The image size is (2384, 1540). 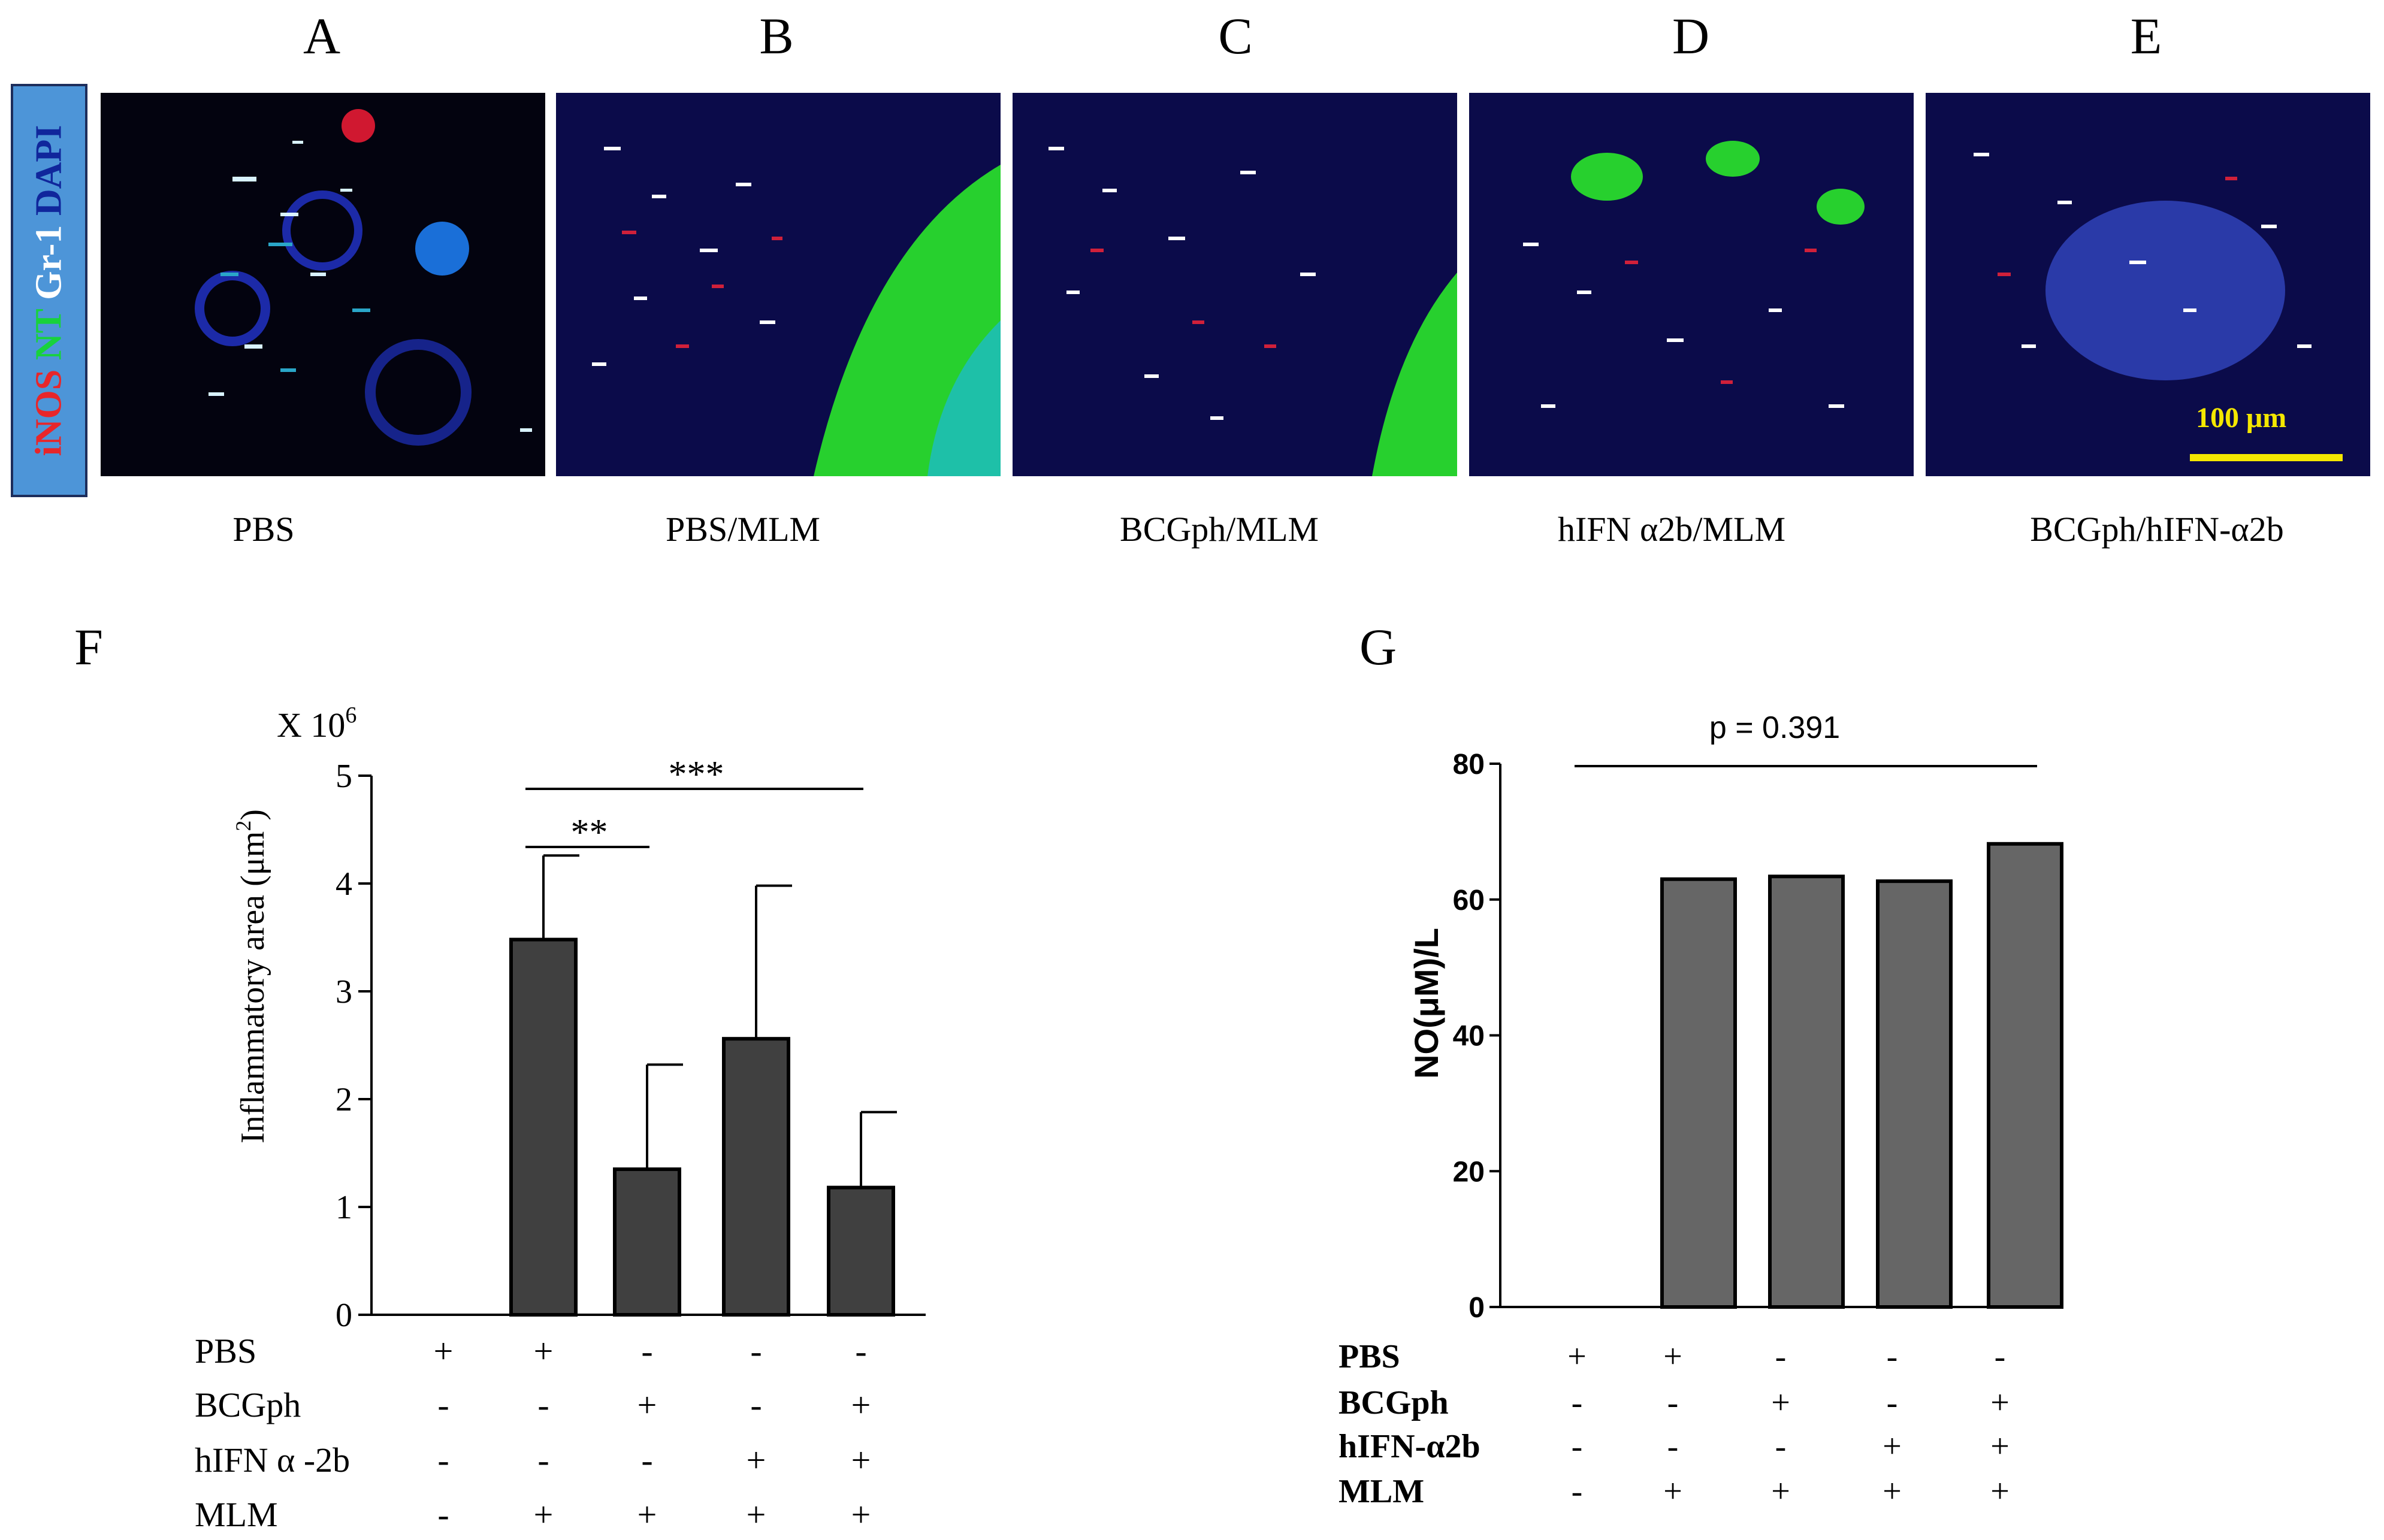 What do you see at coordinates (344, 884) in the screenshot?
I see `chart-f-ytick-label: 4` at bounding box center [344, 884].